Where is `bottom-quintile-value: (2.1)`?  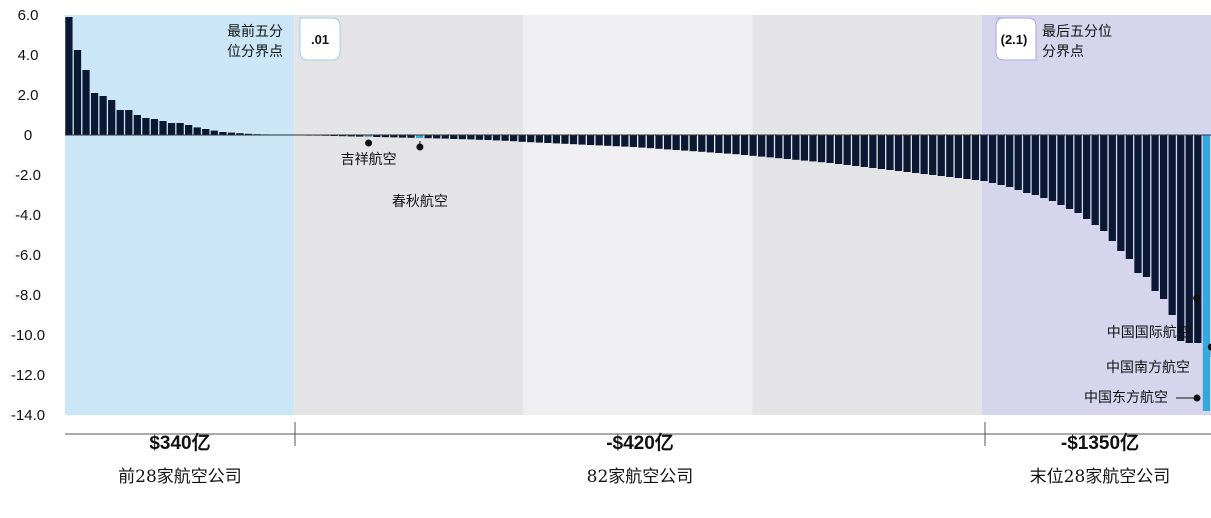
bottom-quintile-value: (2.1) is located at coordinates (1014, 39).